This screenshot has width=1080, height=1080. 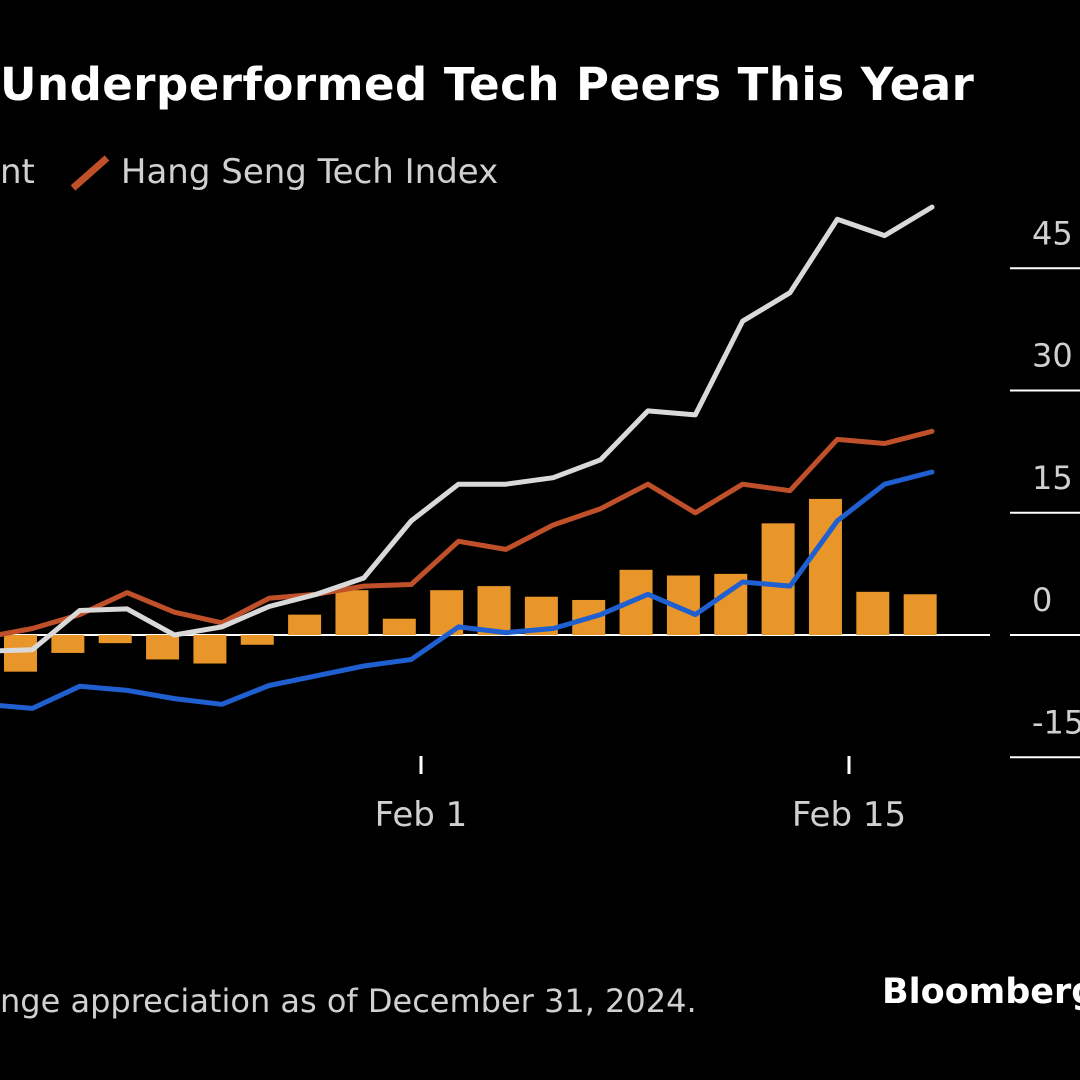 What do you see at coordinates (1056, 722) in the screenshot?
I see `y-tick-label-4: -15` at bounding box center [1056, 722].